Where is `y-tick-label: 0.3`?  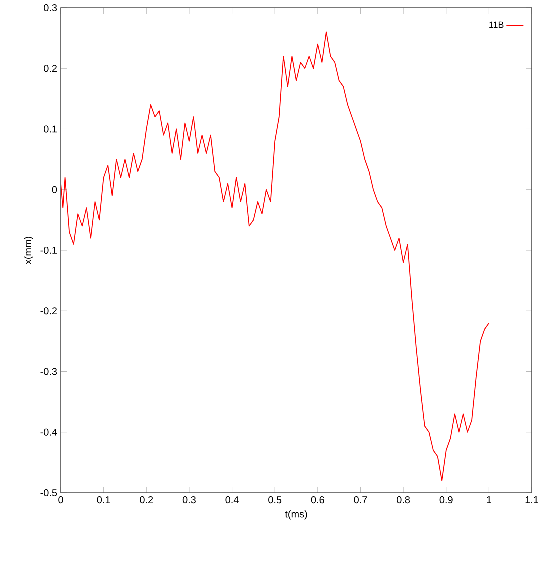 y-tick-label: 0.3 is located at coordinates (51, 8).